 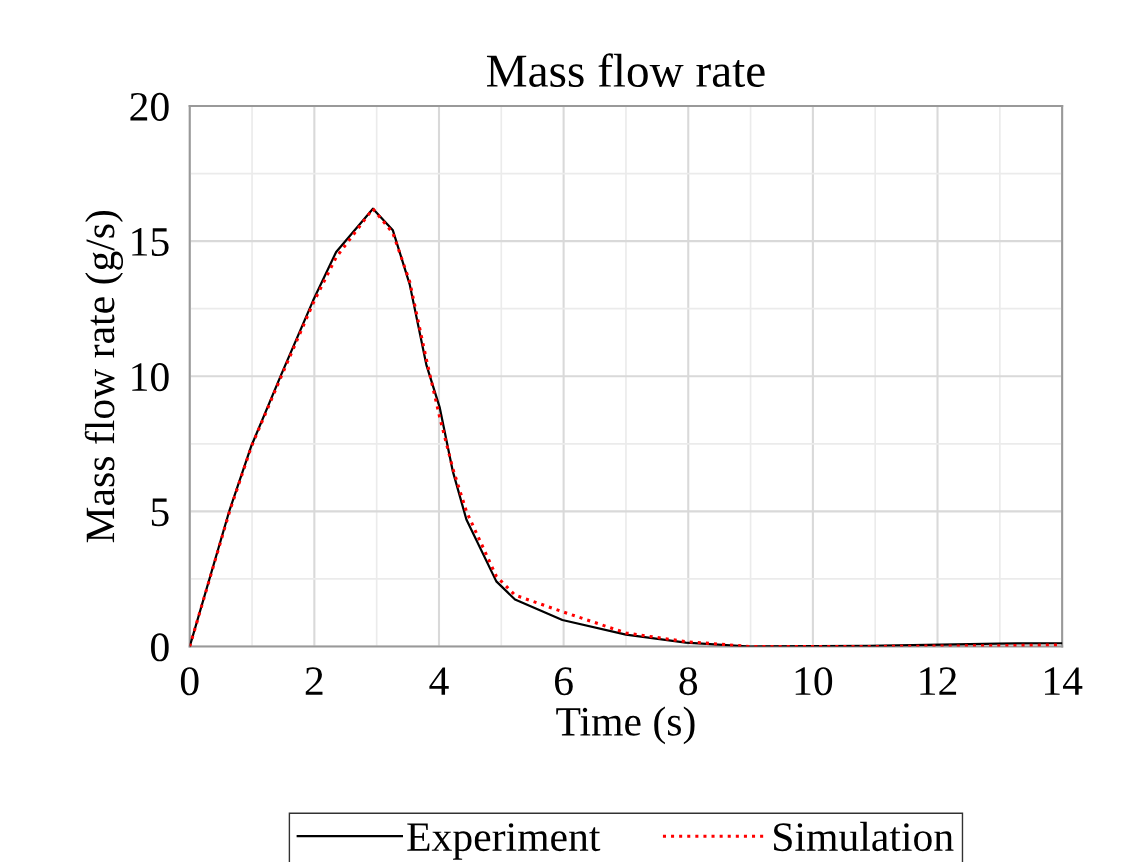 What do you see at coordinates (814, 681) in the screenshot?
I see `x-tick-label: 10` at bounding box center [814, 681].